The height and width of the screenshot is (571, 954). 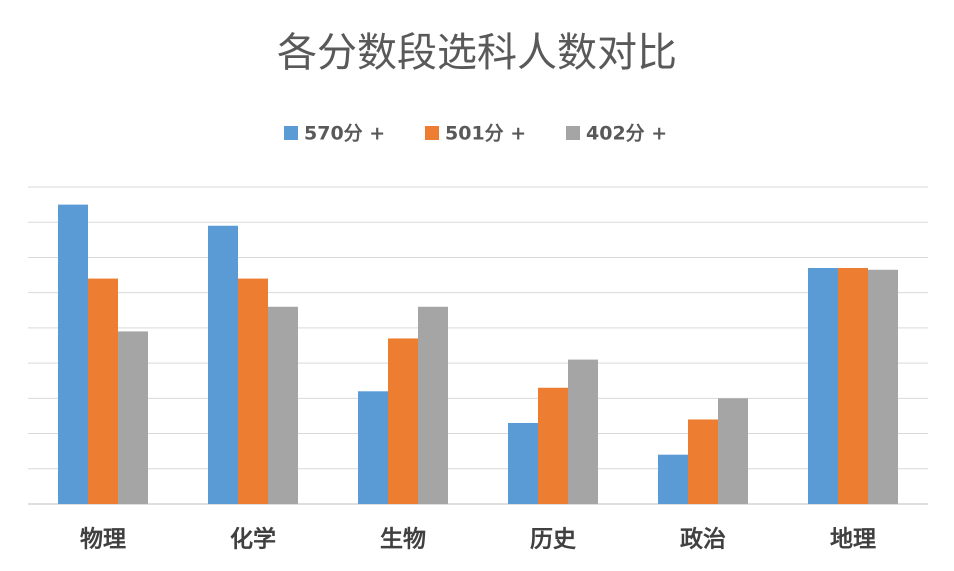 What do you see at coordinates (403, 539) in the screenshot?
I see `x-tick-label: 生物` at bounding box center [403, 539].